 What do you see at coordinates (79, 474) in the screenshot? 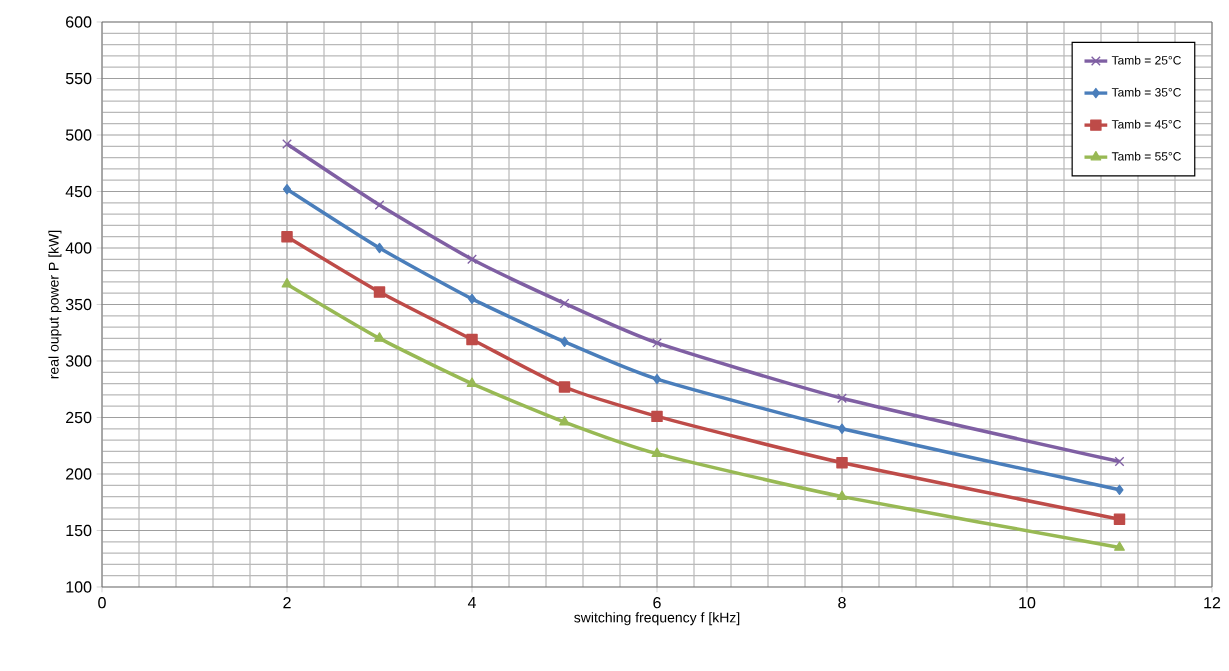
I see `y-tick-label: 200` at bounding box center [79, 474].